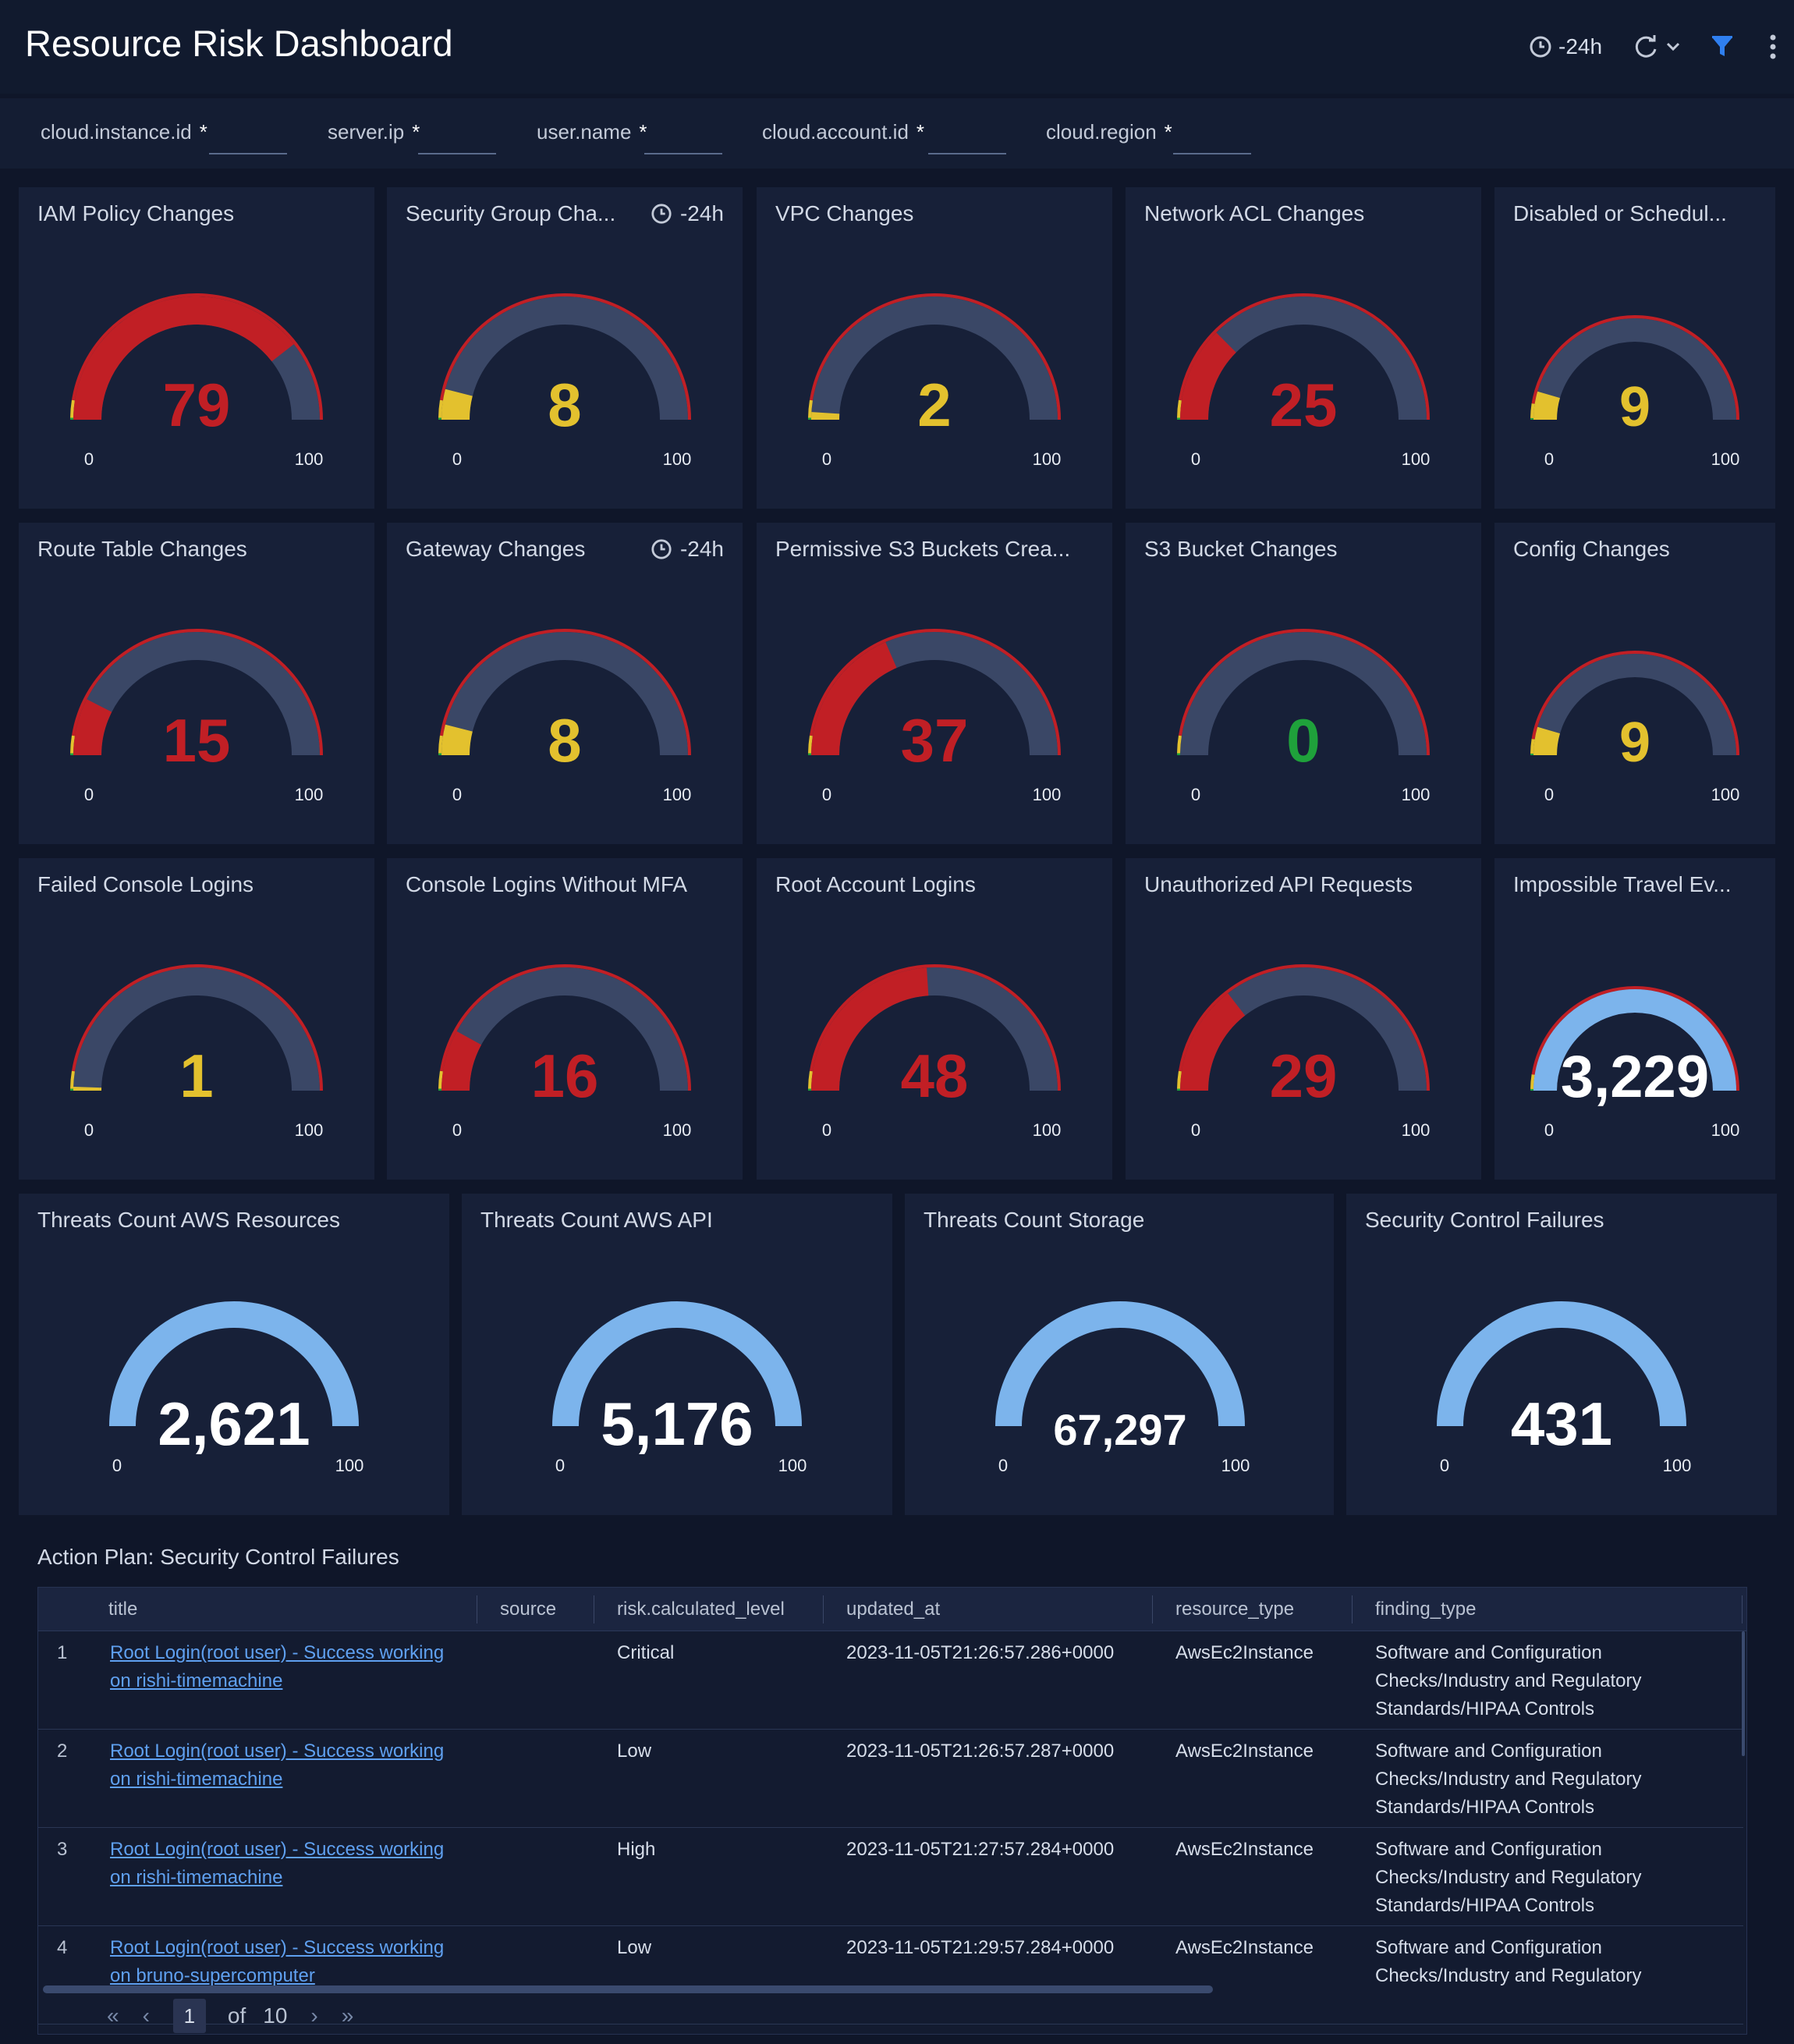 This screenshot has width=1794, height=2044. I want to click on more-options-button, so click(1773, 46).